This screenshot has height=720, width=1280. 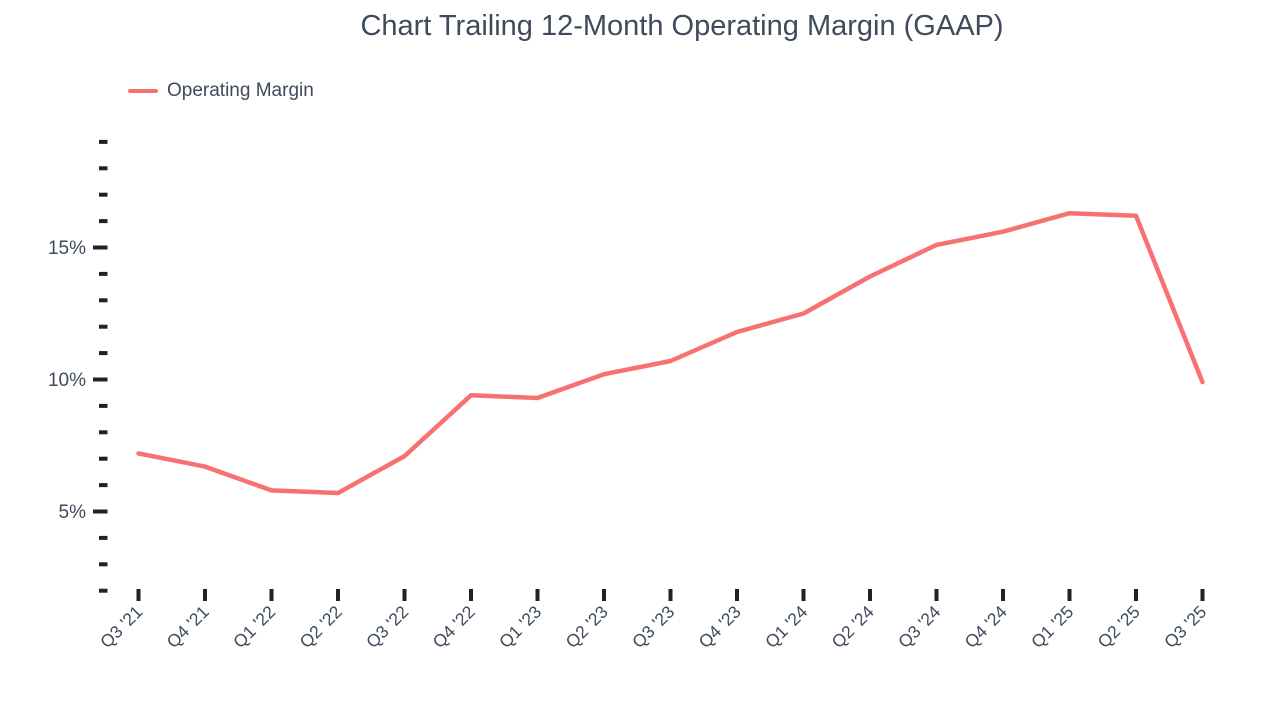 What do you see at coordinates (786, 626) in the screenshot?
I see `x-axis-tick-label: Q1 '24` at bounding box center [786, 626].